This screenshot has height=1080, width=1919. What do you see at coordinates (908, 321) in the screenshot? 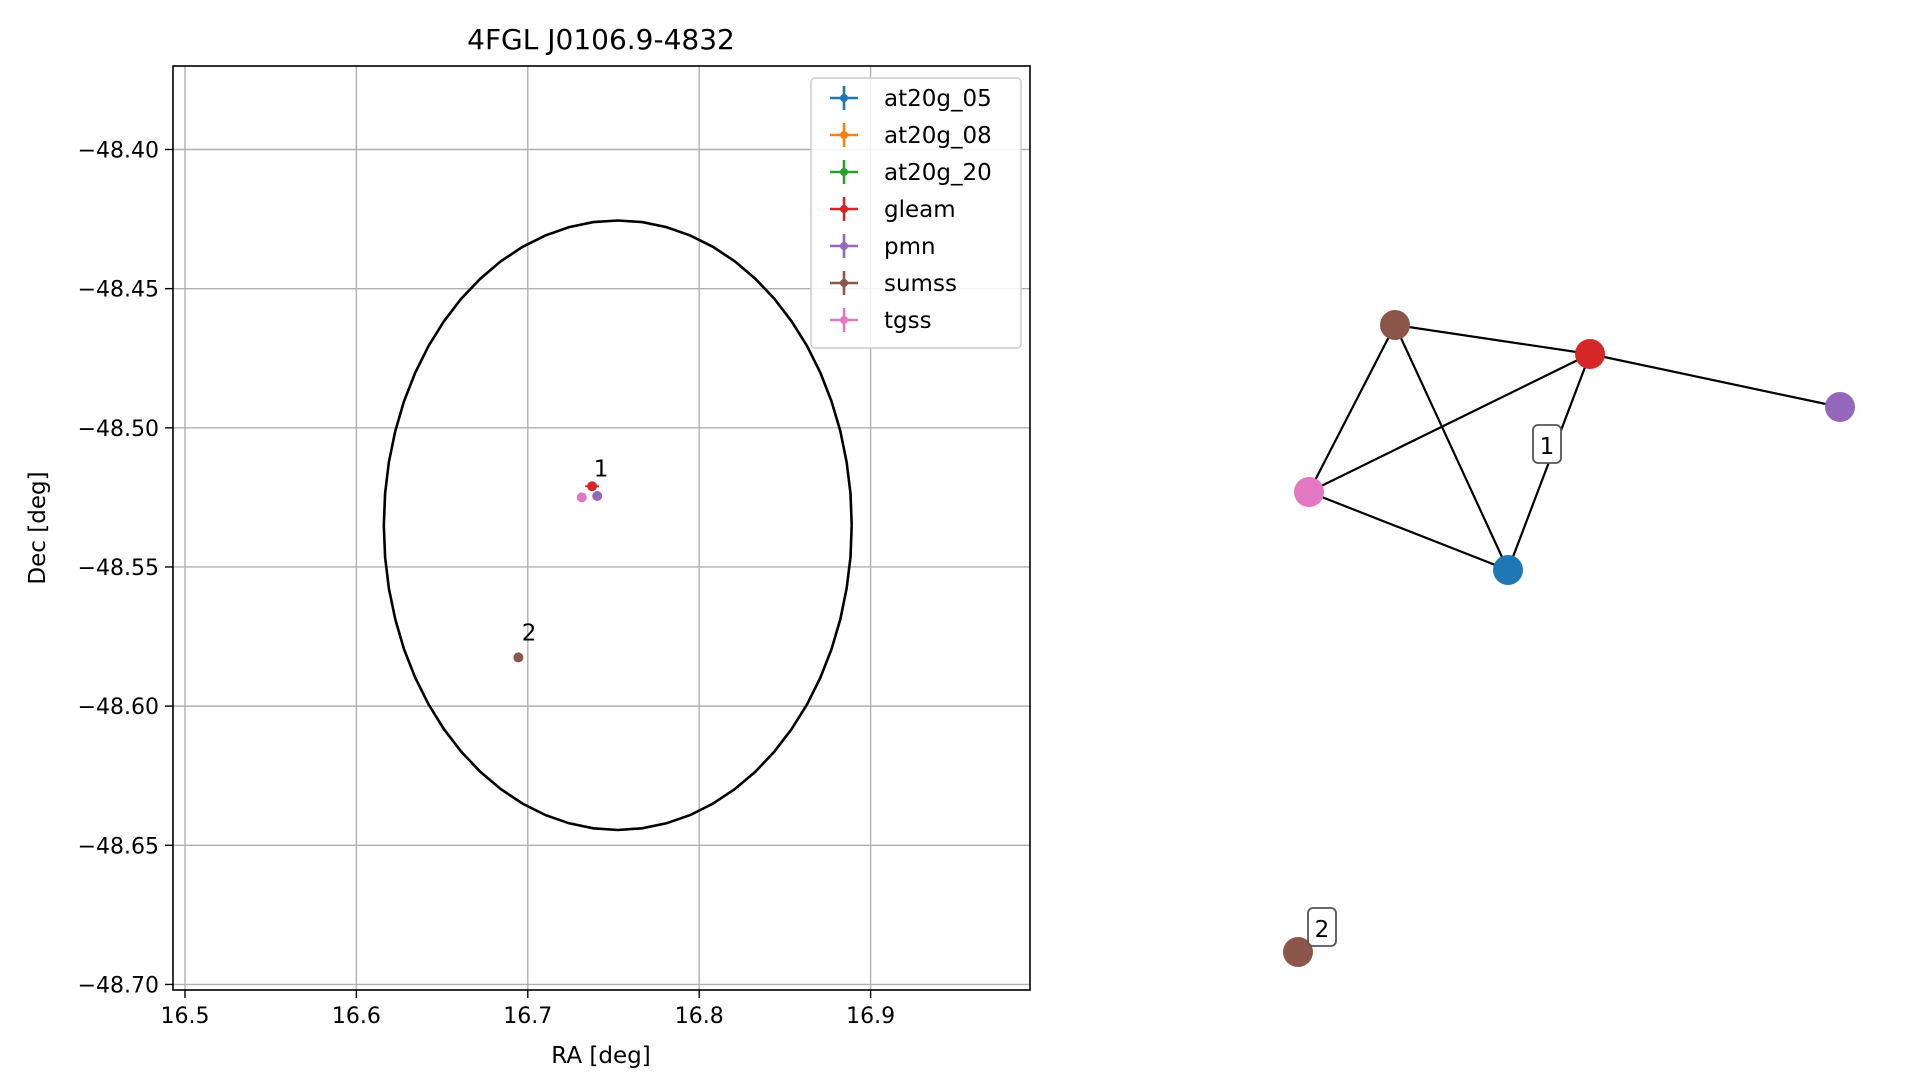
I see `legend-label: tgss` at bounding box center [908, 321].